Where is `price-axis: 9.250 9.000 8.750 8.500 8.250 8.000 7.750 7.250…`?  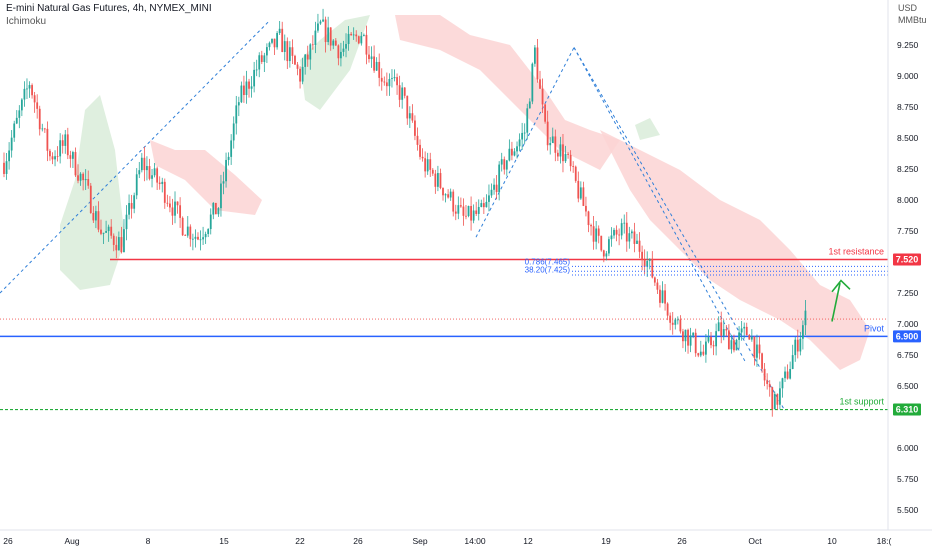
price-axis: 9.250 9.000 8.750 8.500 8.250 8.000 7.750 7.250… is located at coordinates (903, 265).